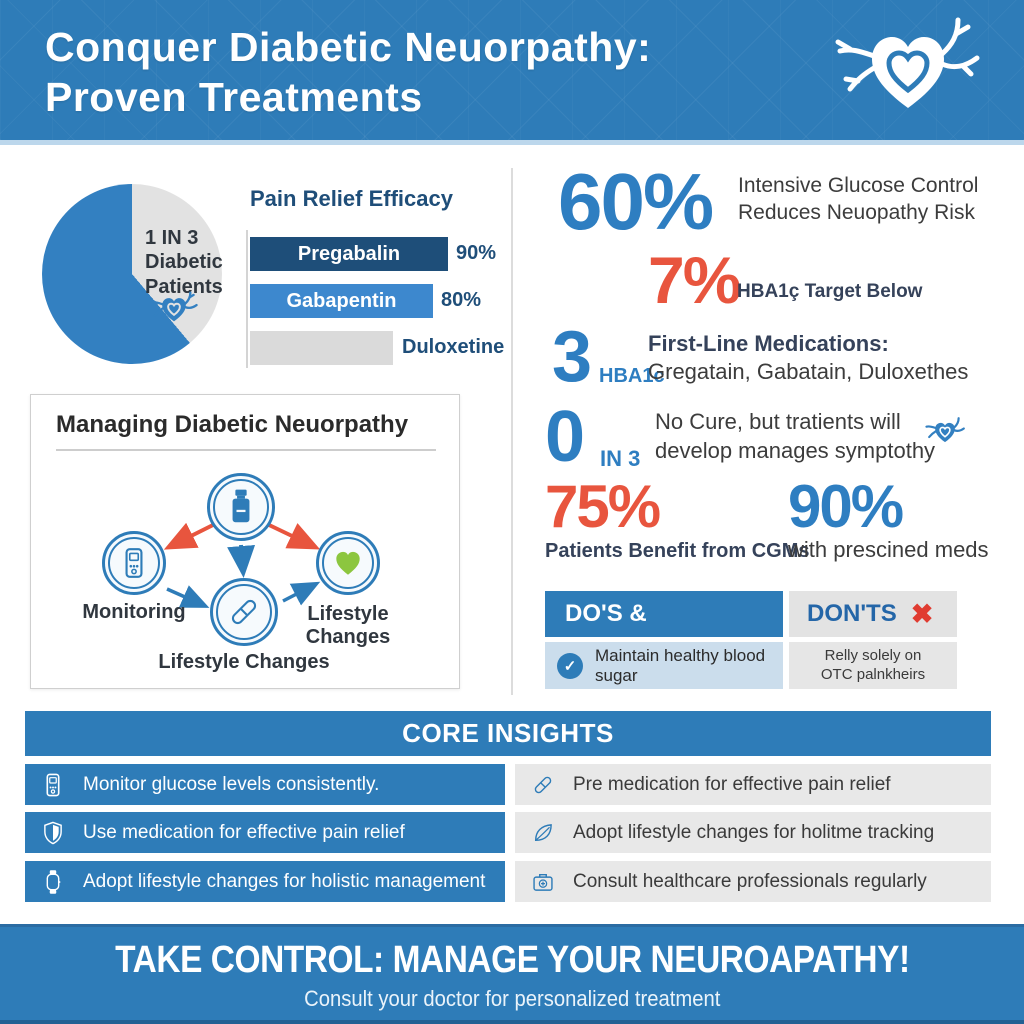 The image size is (1024, 1024). What do you see at coordinates (603, 506) in the screenshot?
I see `stat-75-value: 75%` at bounding box center [603, 506].